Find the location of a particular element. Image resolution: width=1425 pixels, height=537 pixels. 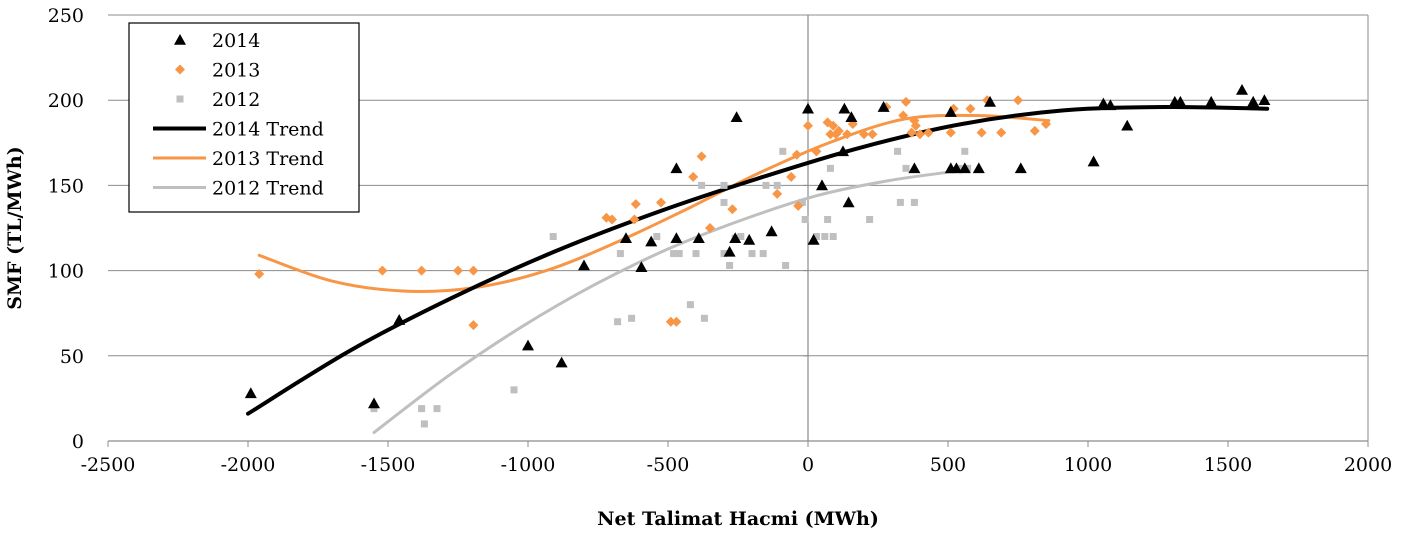

x-tick-label: 1500 is located at coordinates (1228, 465).